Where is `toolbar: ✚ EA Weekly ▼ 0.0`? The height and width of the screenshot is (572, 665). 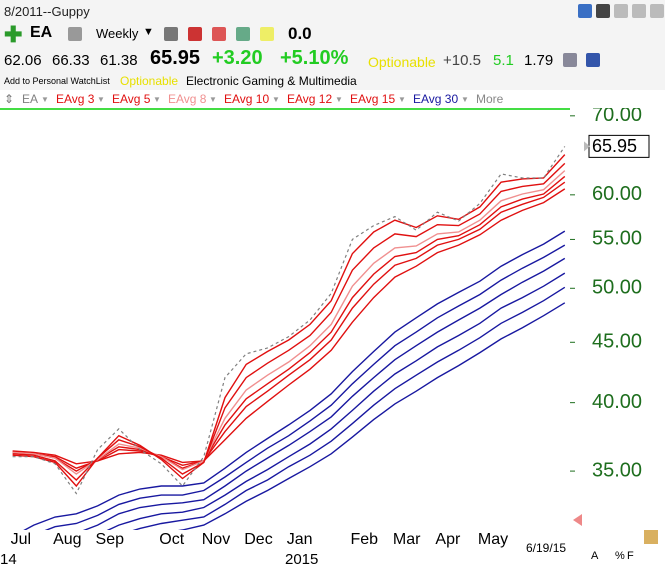
toolbar: ✚ EA Weekly ▼ 0.0 is located at coordinates (332, 34).